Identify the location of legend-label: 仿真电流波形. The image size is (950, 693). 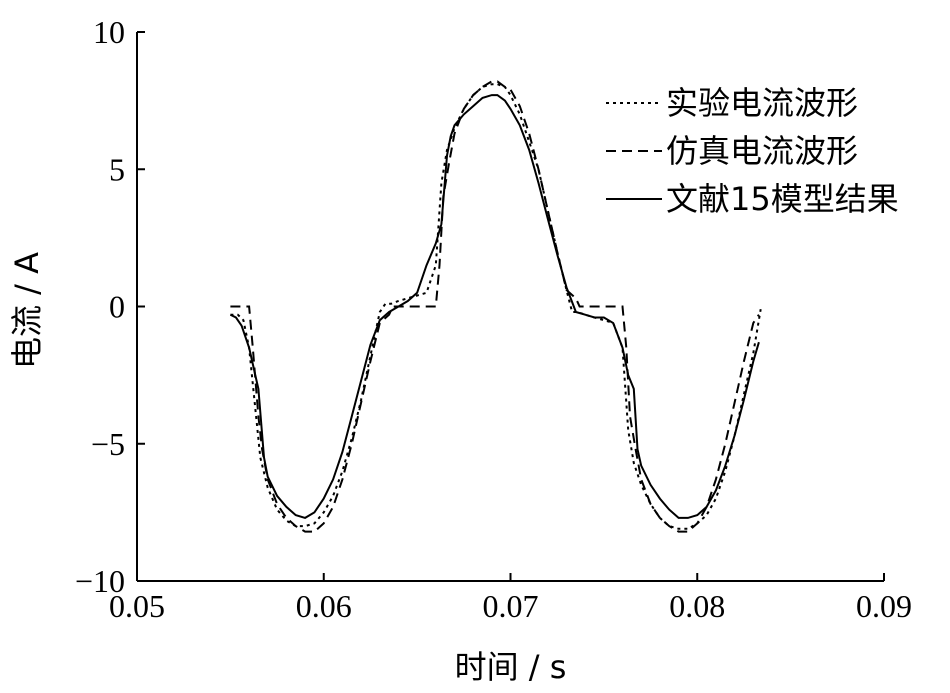
(762, 151).